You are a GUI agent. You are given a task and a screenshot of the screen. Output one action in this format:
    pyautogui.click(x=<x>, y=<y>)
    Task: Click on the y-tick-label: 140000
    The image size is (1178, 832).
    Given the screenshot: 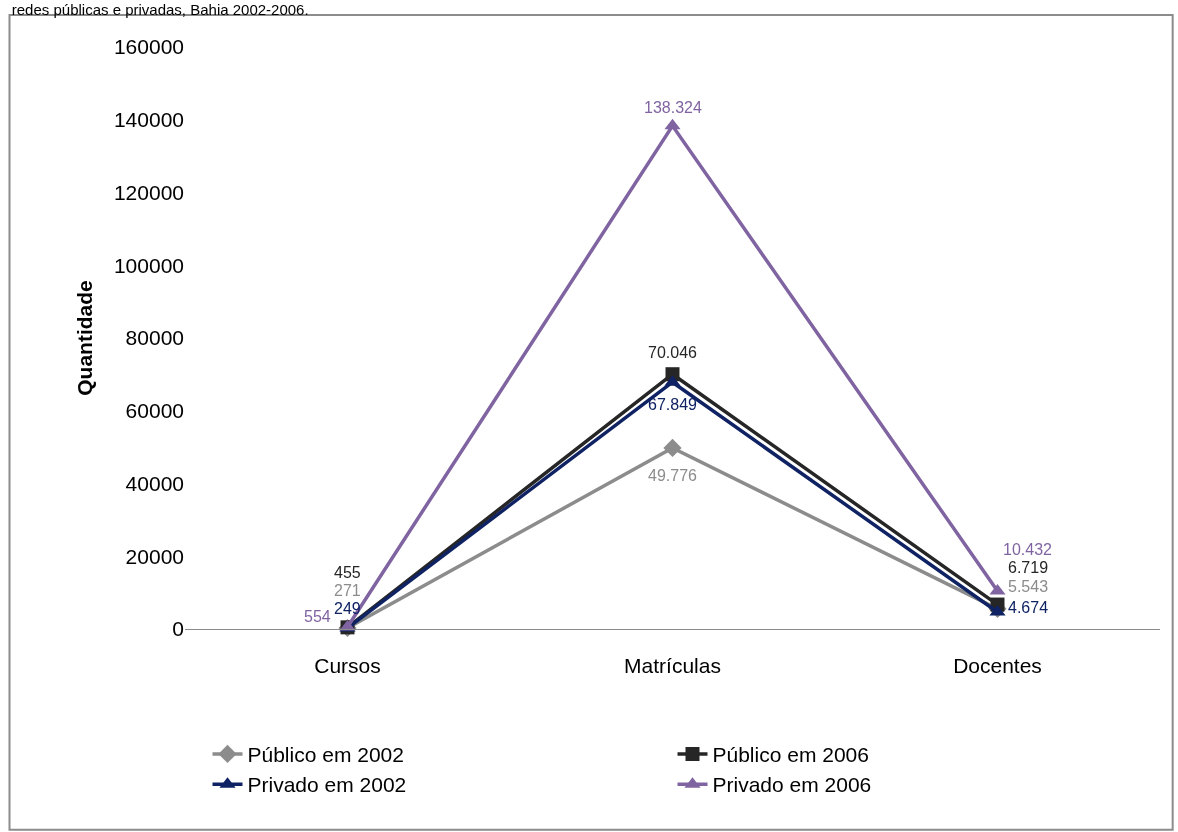 What is the action you would take?
    pyautogui.click(x=148, y=120)
    